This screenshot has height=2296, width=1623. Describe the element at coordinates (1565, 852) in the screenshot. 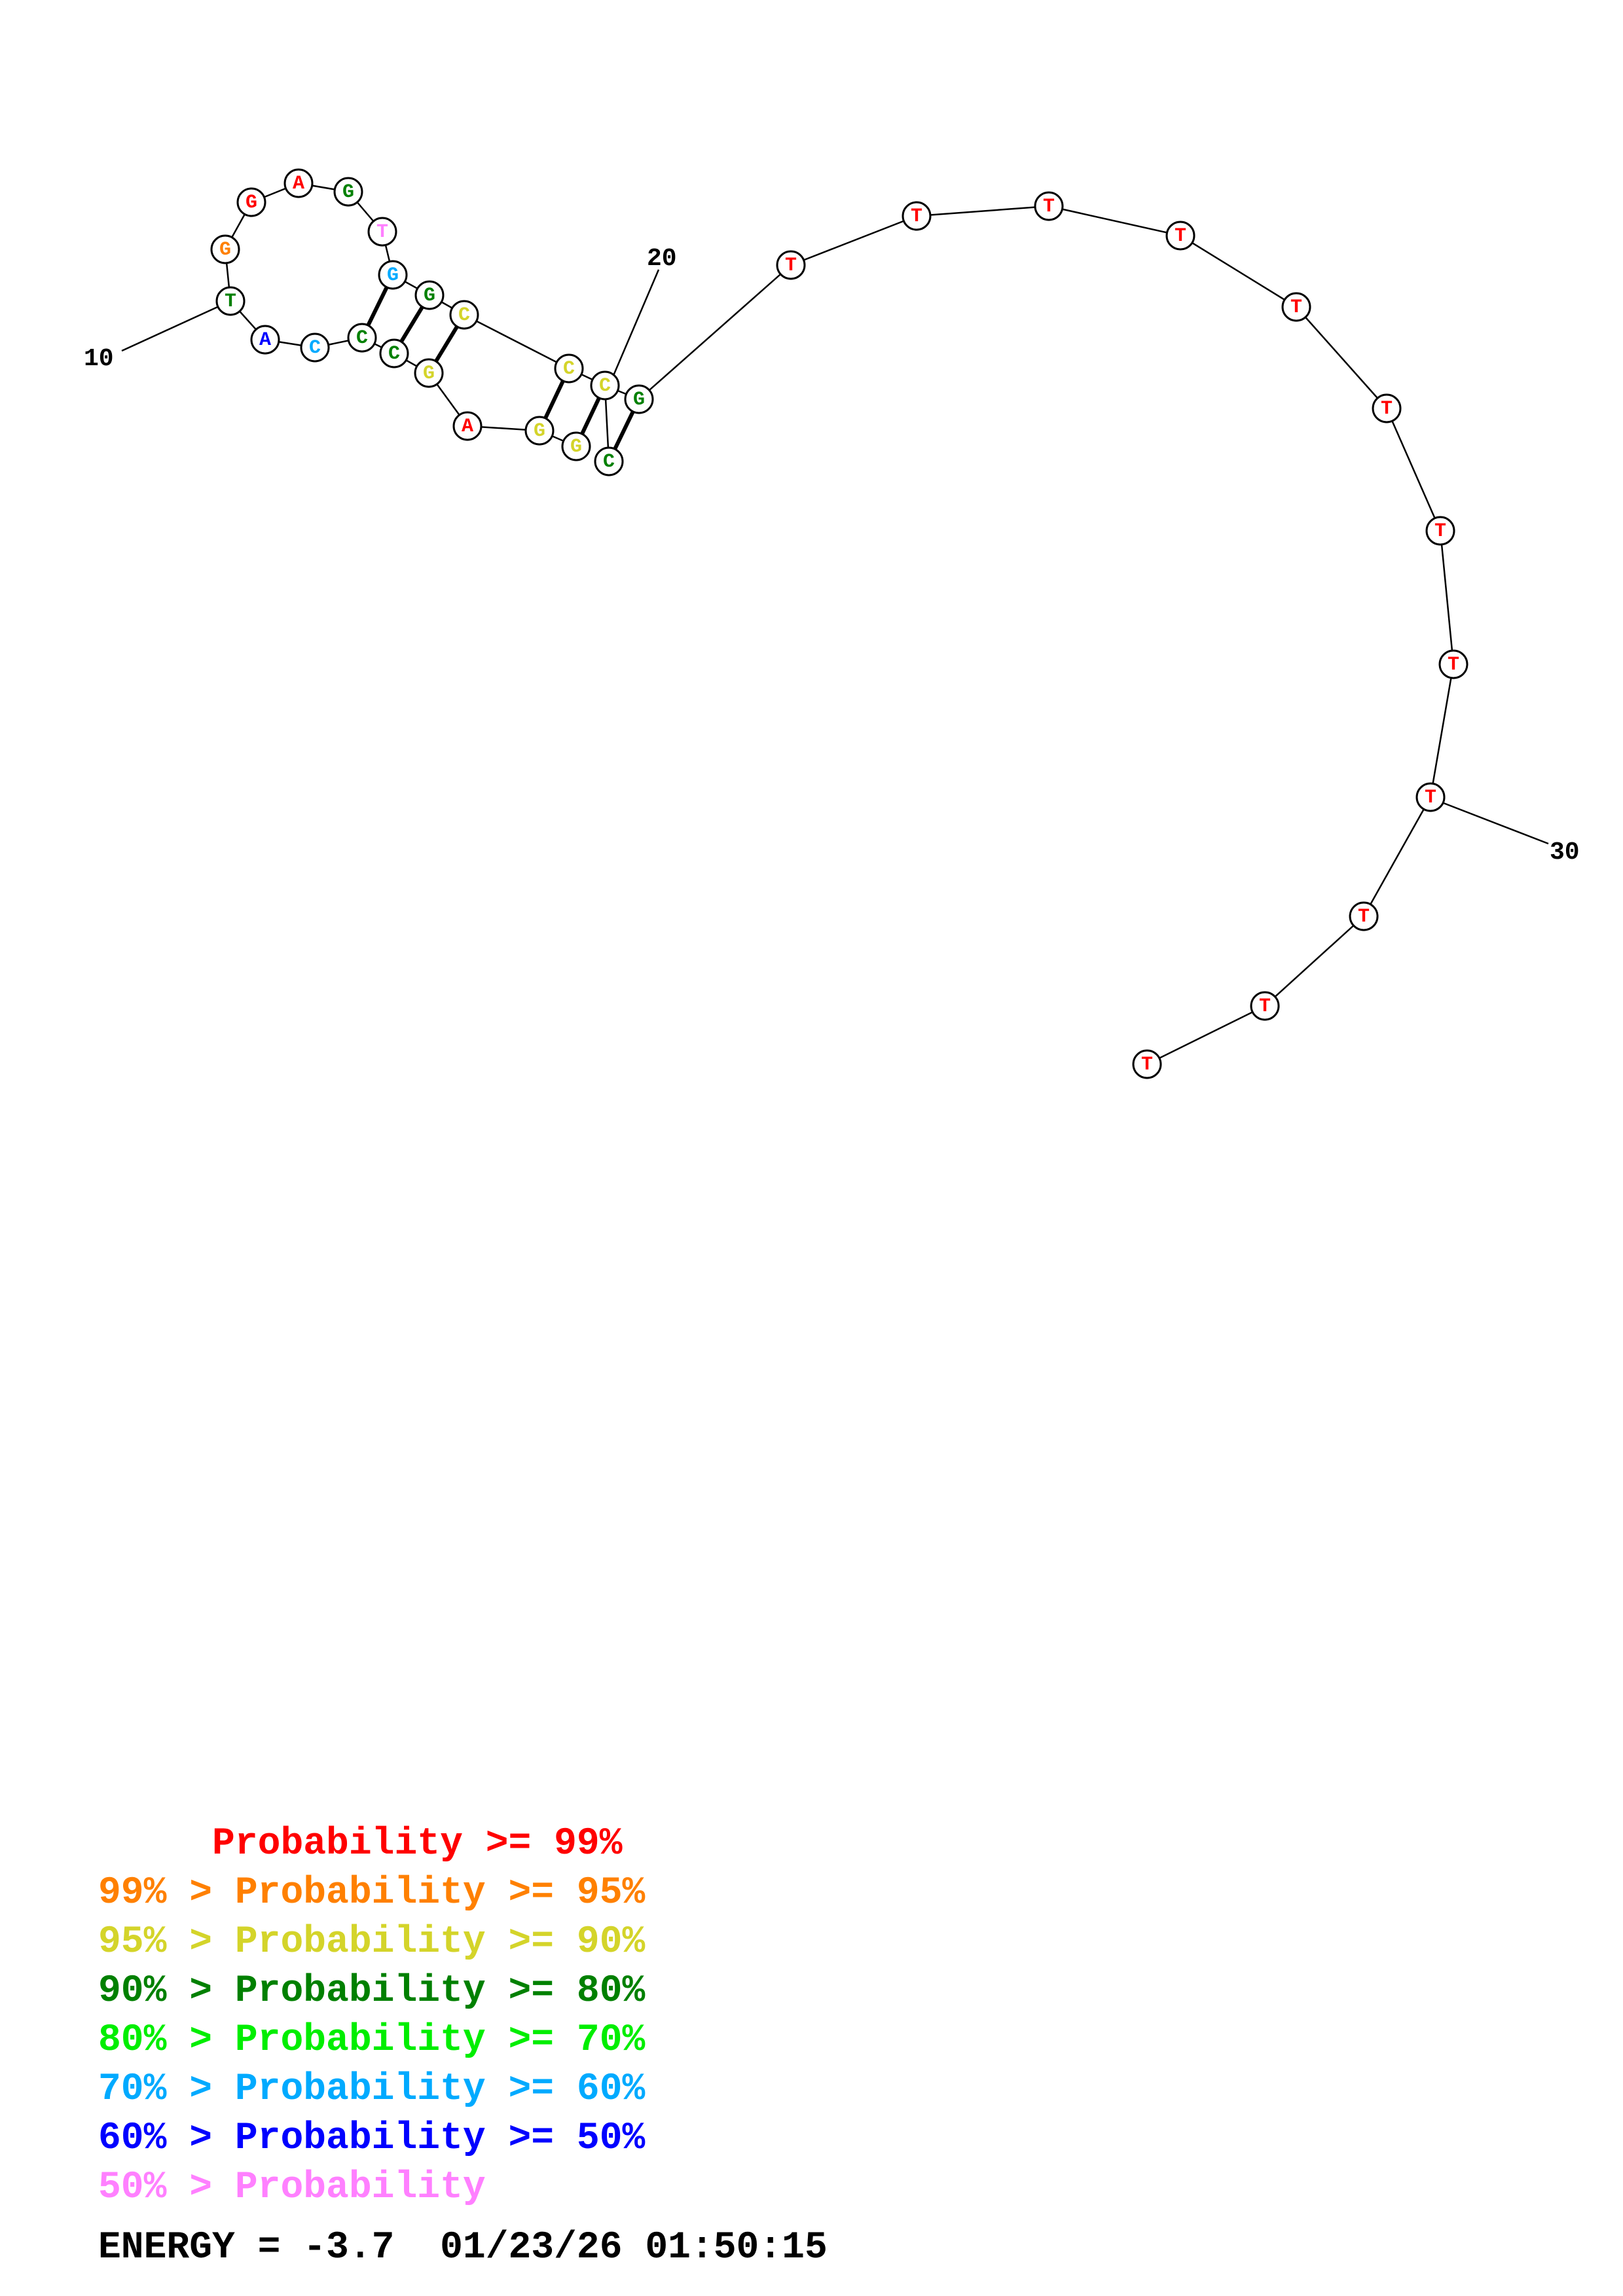

I see `position-label-30: 30` at that location.